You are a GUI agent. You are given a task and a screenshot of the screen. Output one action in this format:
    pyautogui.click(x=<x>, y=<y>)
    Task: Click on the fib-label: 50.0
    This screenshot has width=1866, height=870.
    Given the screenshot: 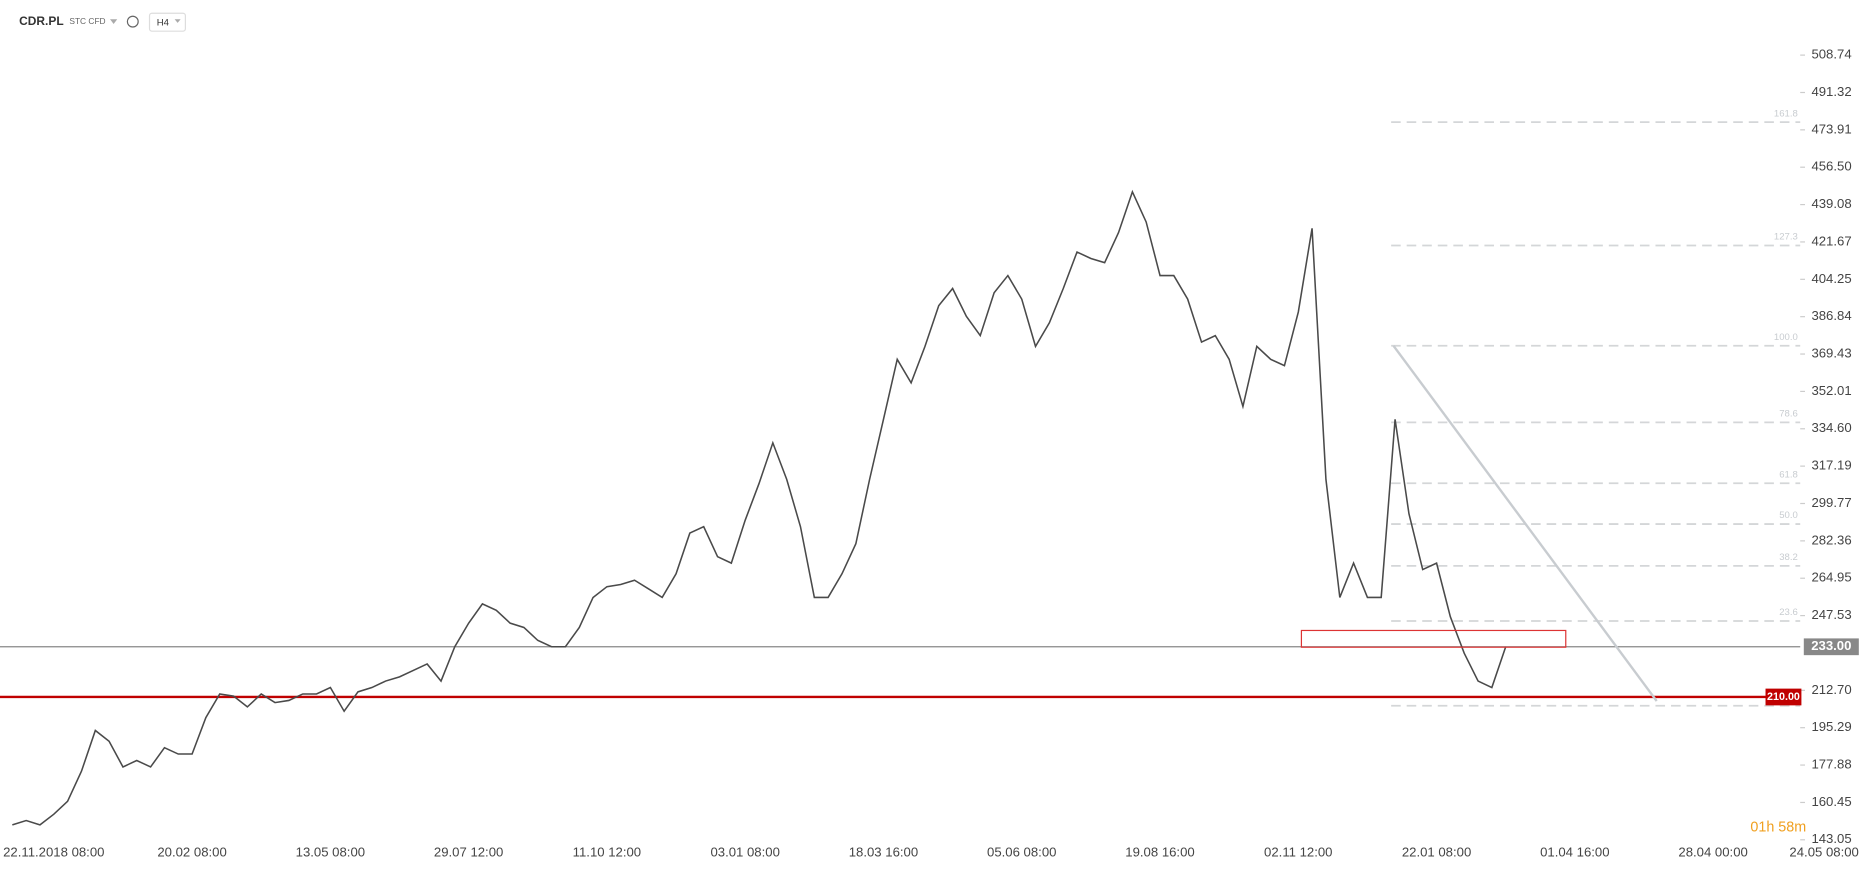 What is the action you would take?
    pyautogui.click(x=1788, y=515)
    